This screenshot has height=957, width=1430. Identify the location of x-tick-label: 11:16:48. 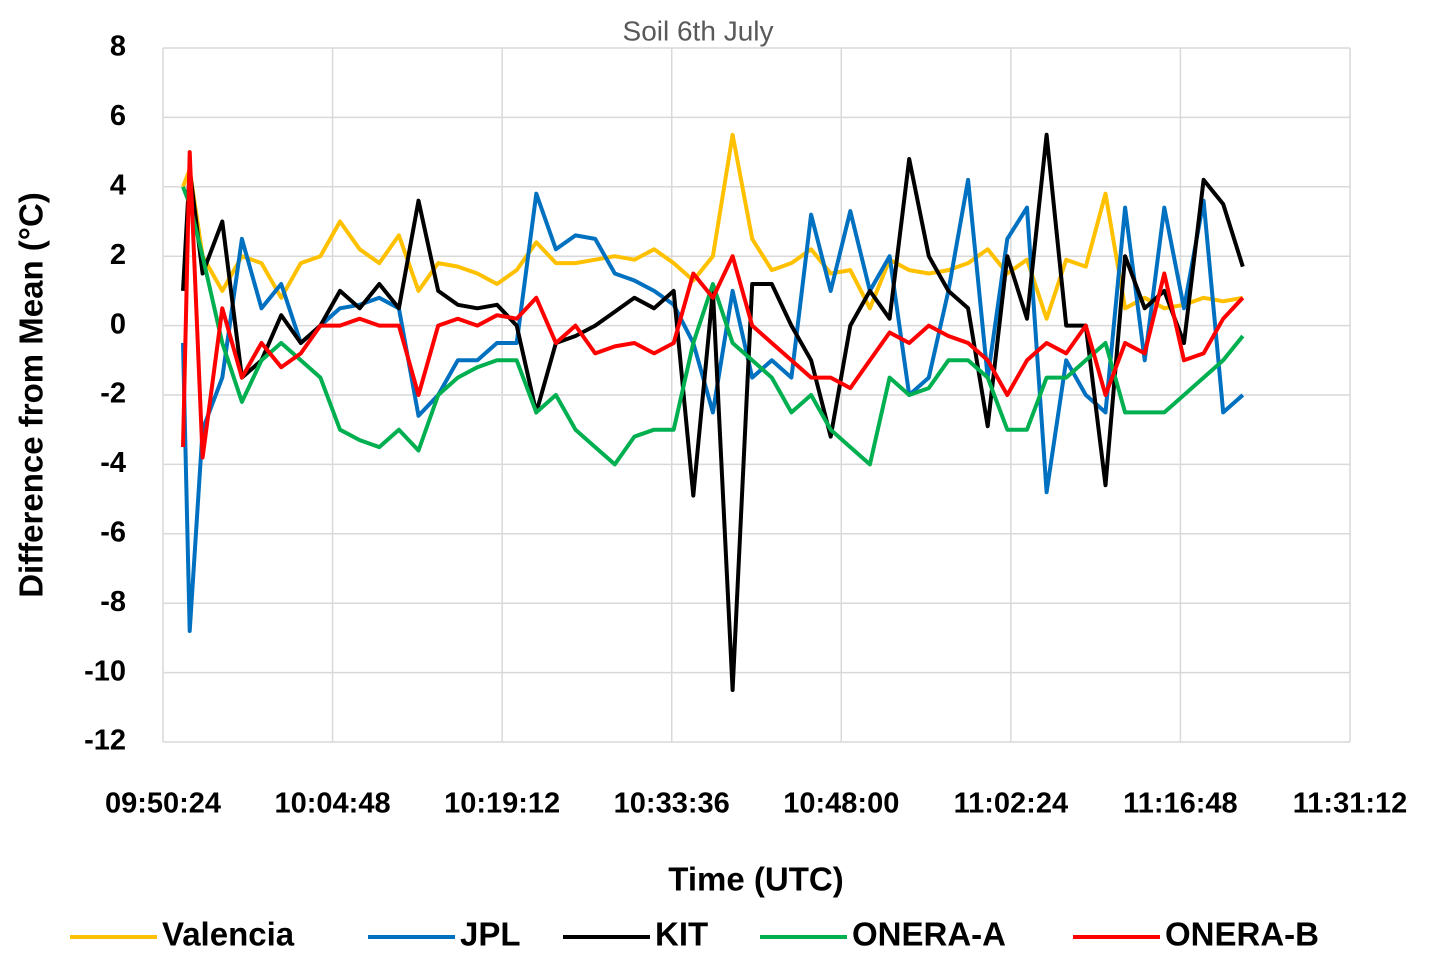
(1180, 804).